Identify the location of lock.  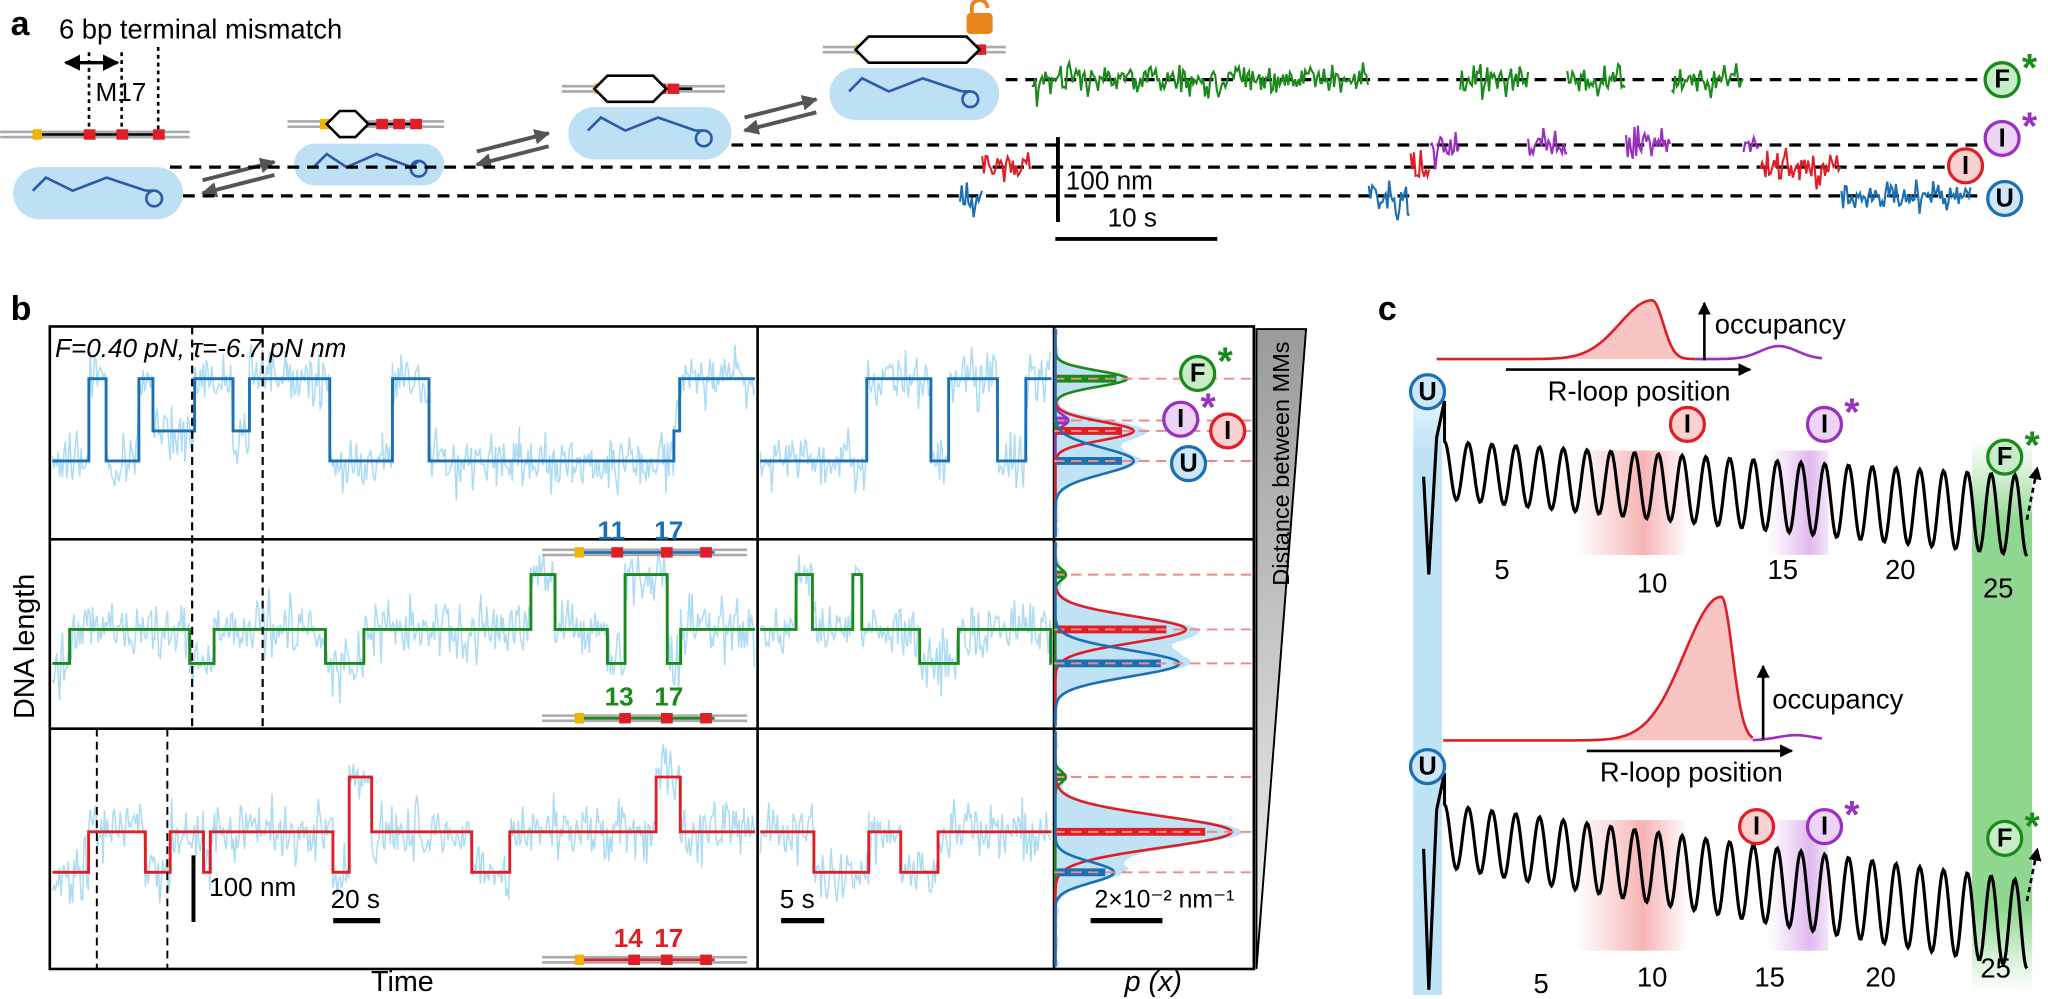
(979, 23).